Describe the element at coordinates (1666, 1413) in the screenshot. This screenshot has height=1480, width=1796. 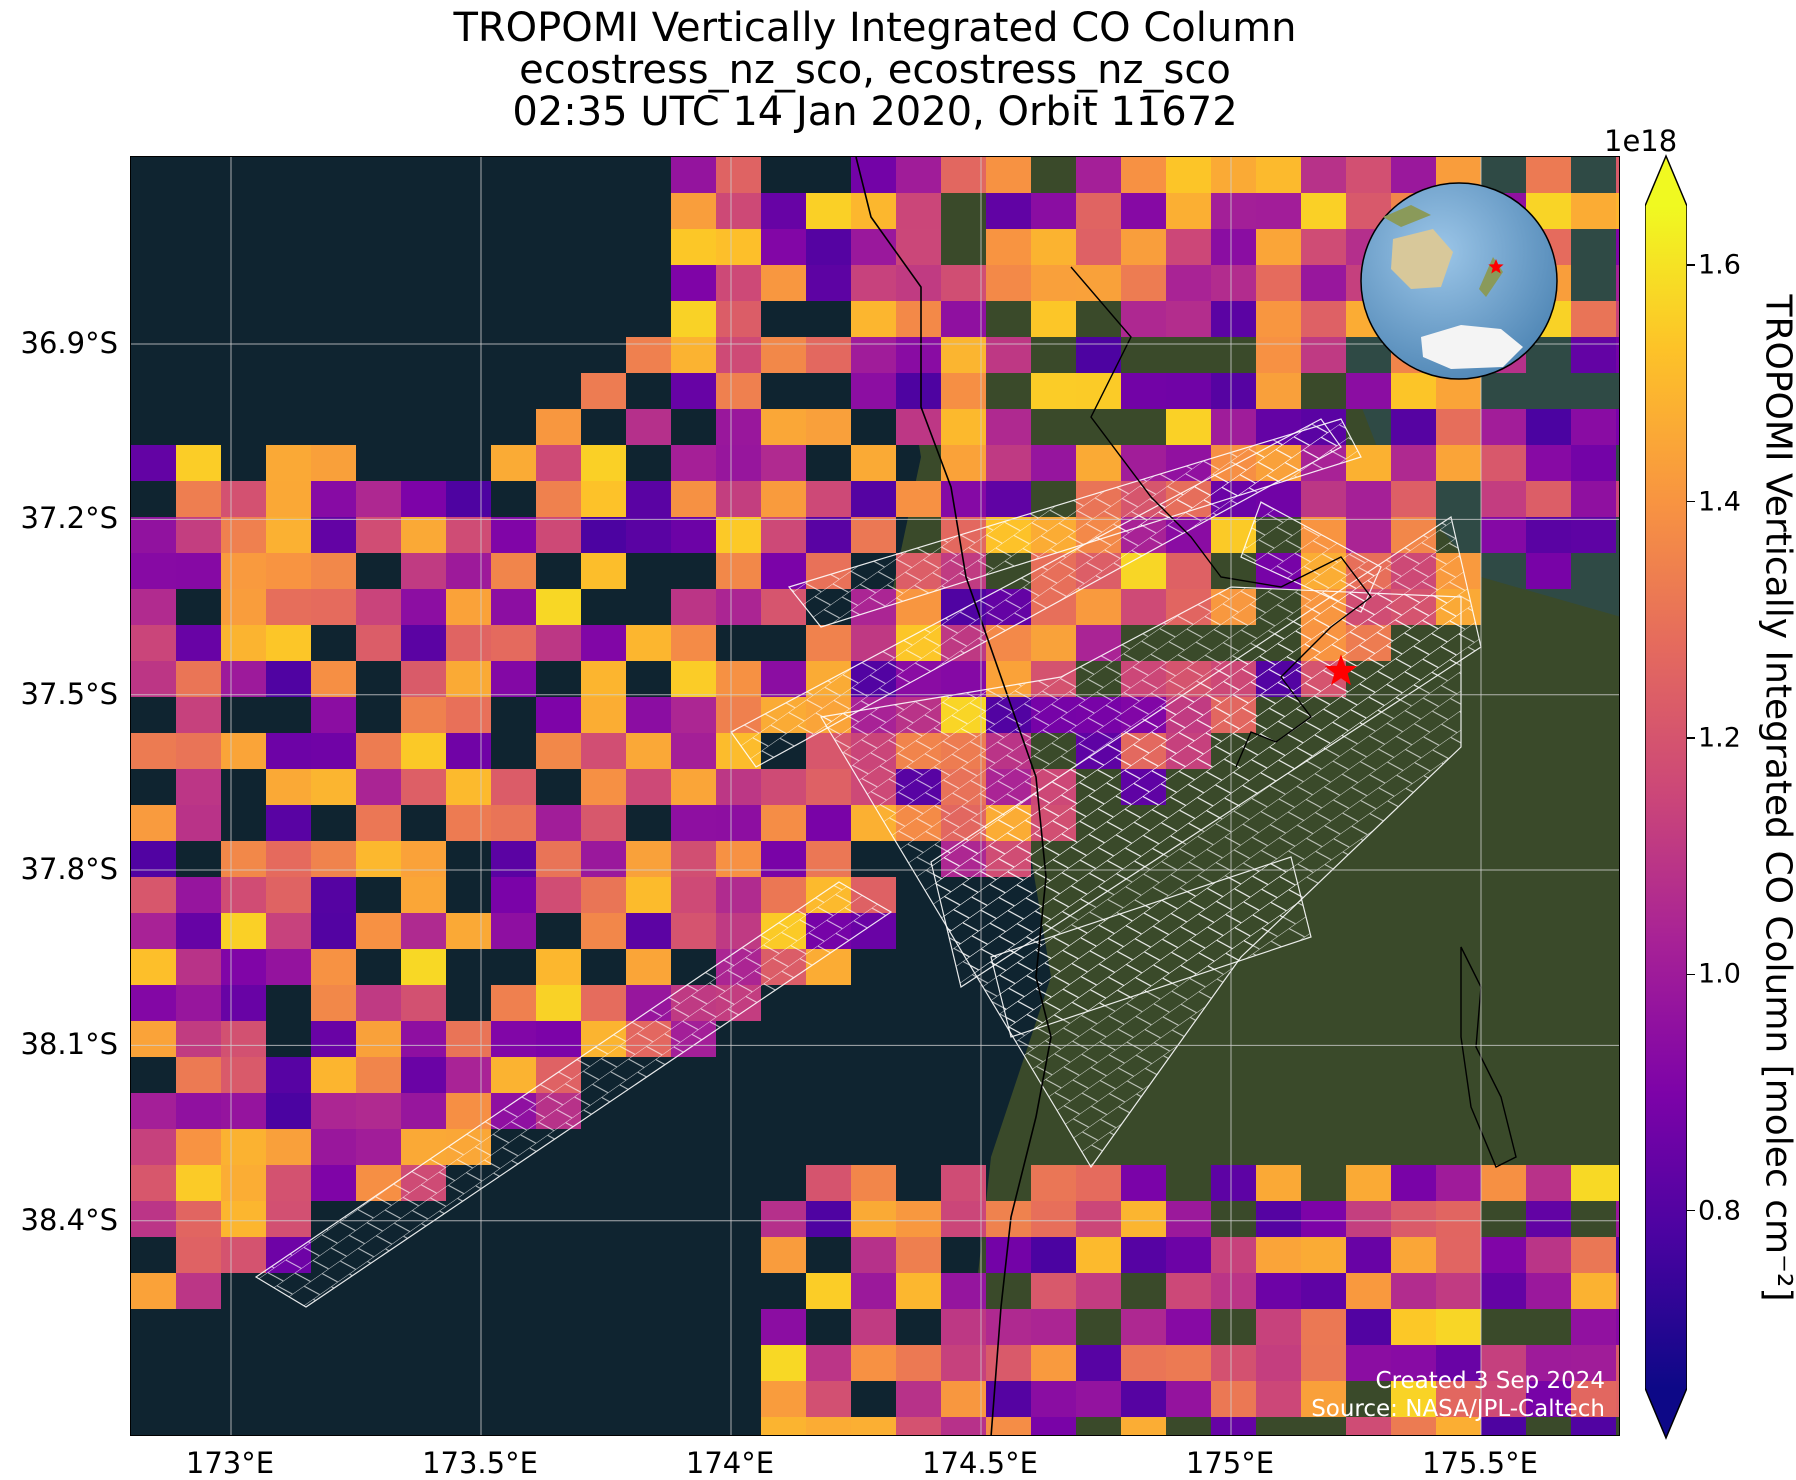
I see `colorbar-min-extend` at that location.